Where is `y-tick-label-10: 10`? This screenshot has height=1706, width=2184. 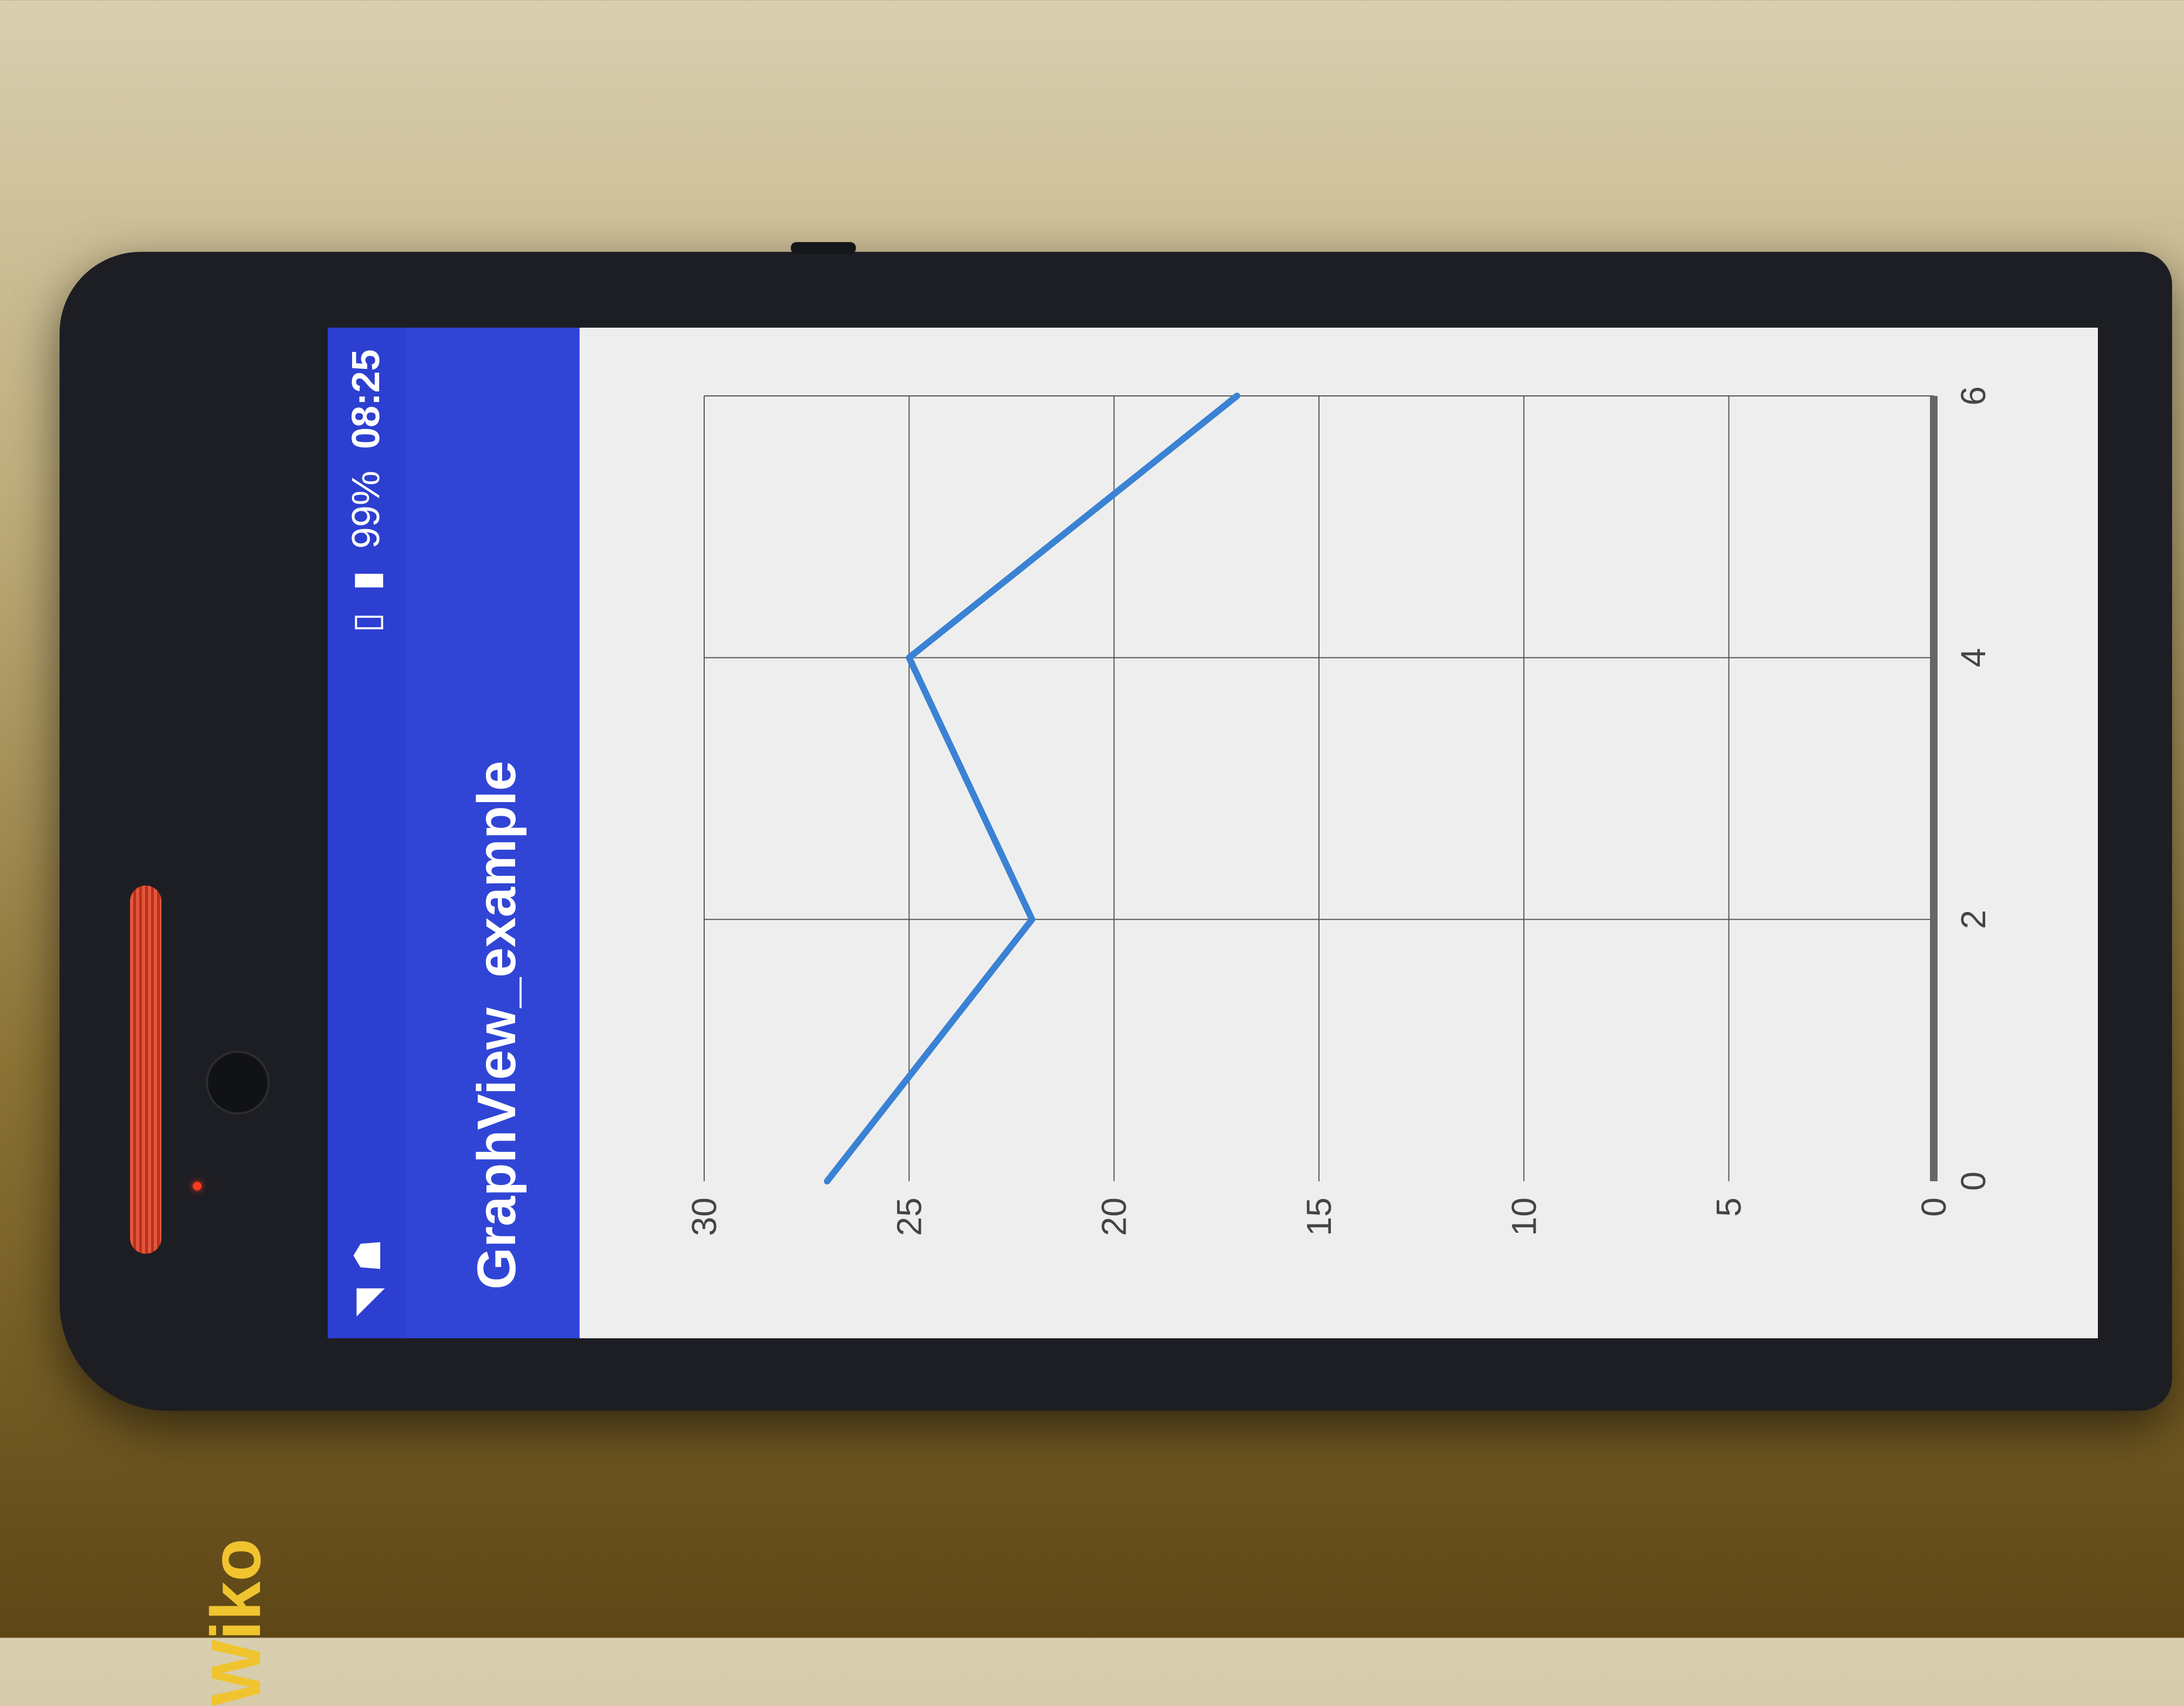 y-tick-label-10: 10 is located at coordinates (1523, 1216).